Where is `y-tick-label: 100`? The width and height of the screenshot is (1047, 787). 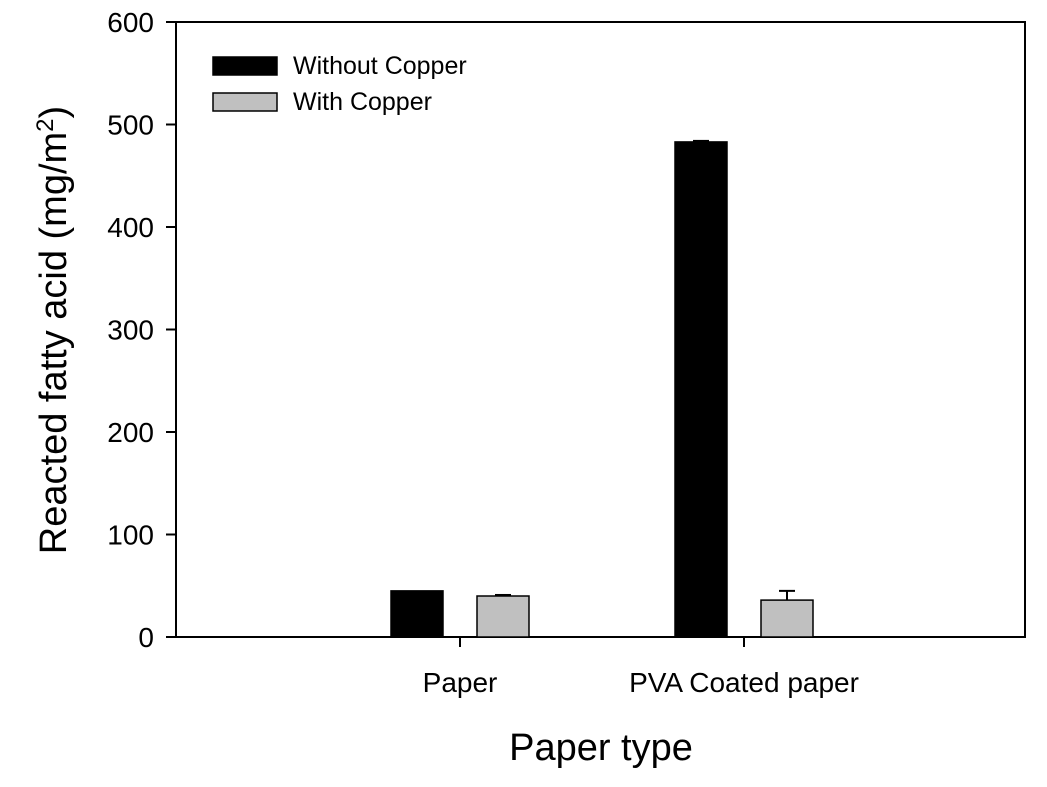
y-tick-label: 100 is located at coordinates (130, 535).